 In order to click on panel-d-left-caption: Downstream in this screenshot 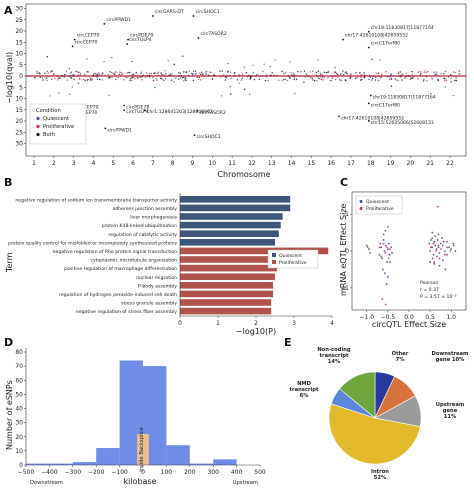, I will do `click(46, 483)`.